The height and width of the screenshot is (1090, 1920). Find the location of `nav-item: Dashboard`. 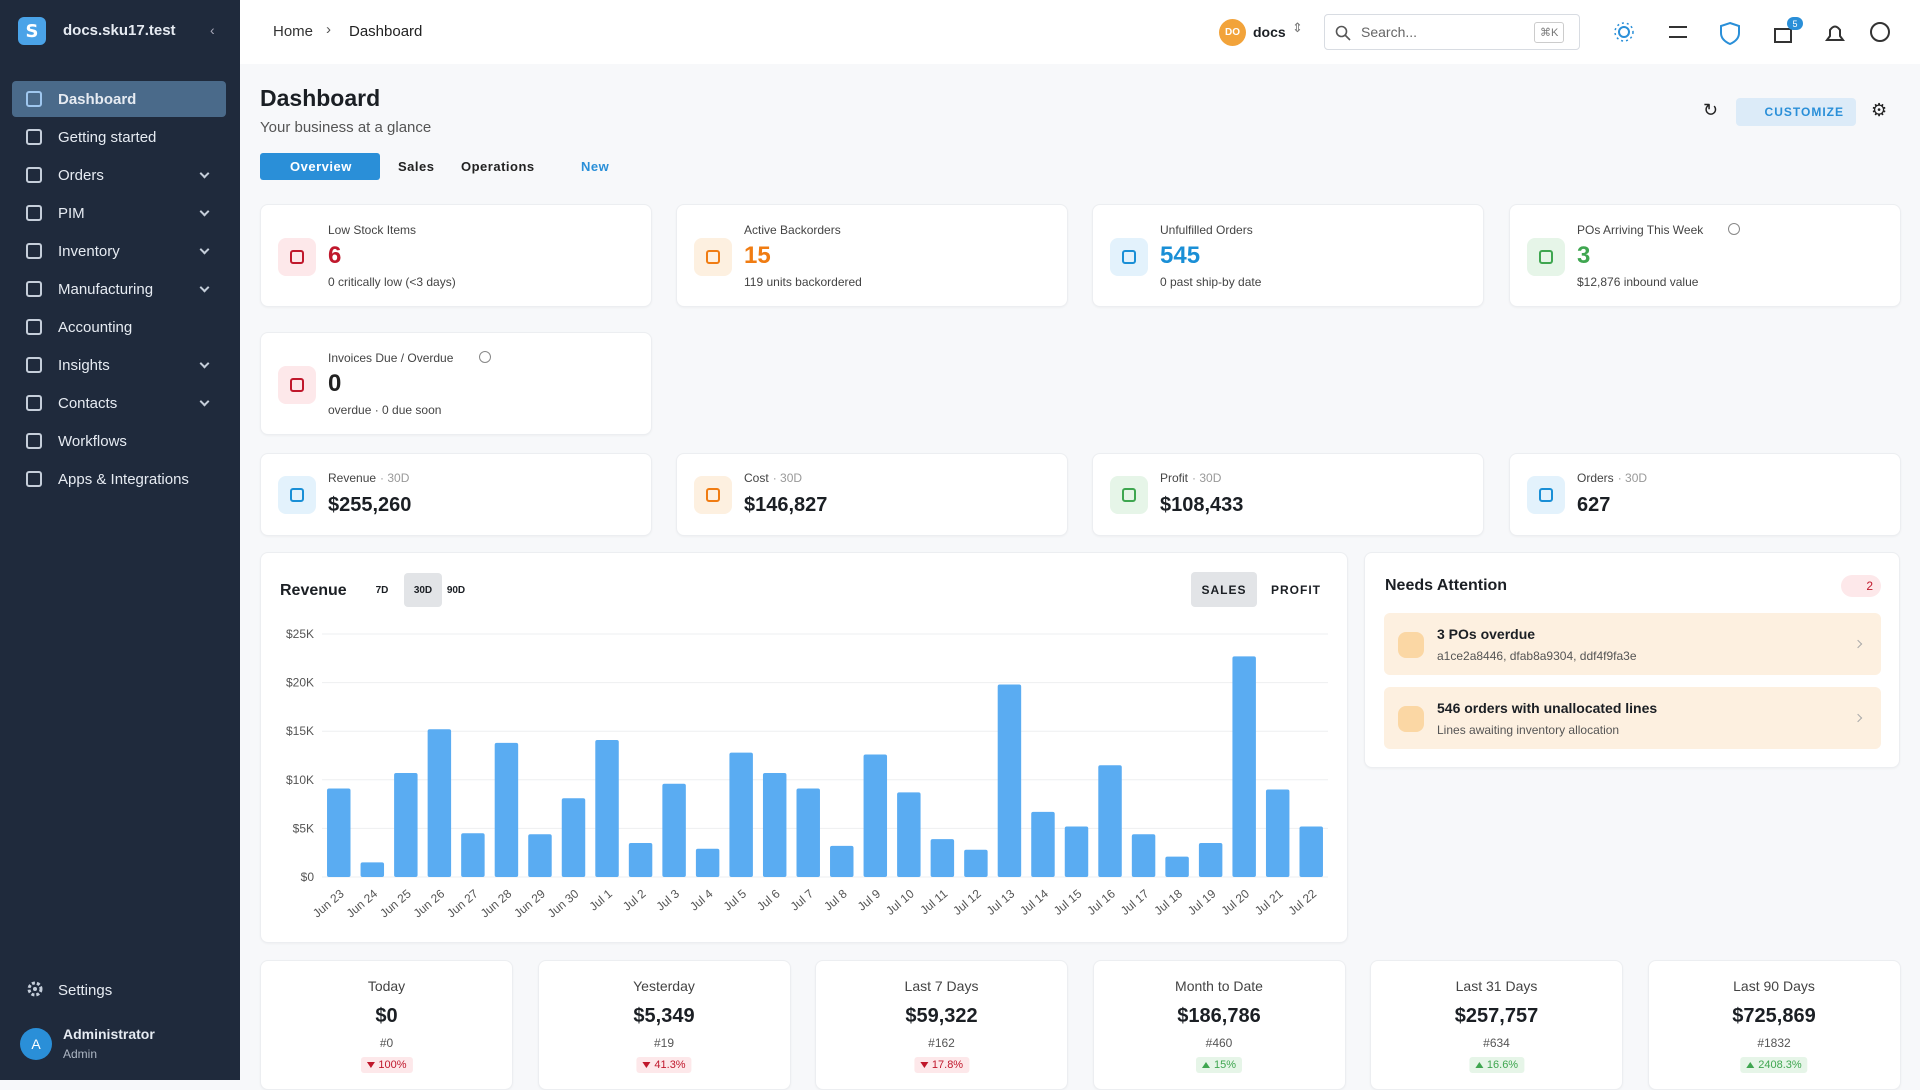

nav-item: Dashboard is located at coordinates (119, 99).